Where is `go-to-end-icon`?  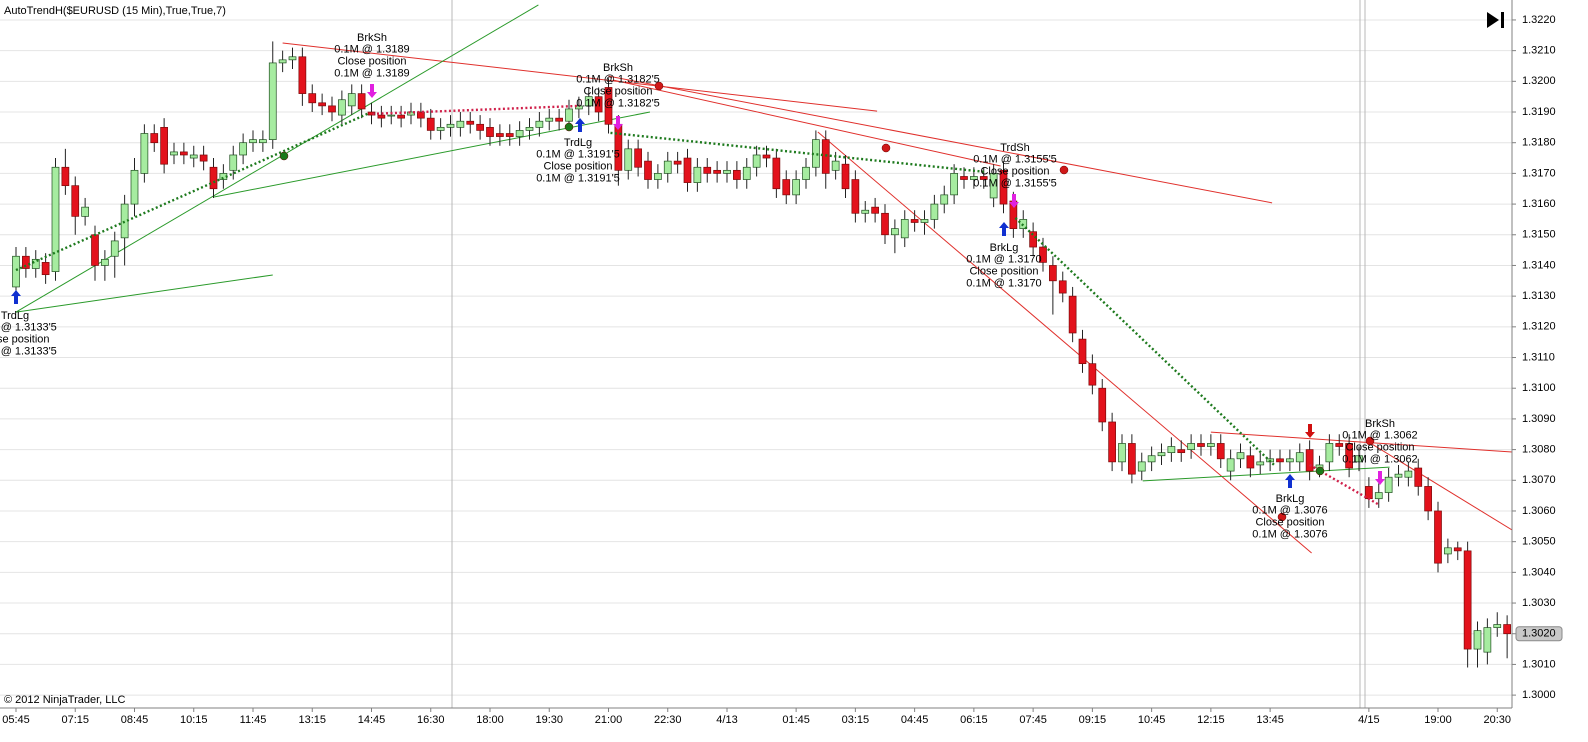 go-to-end-icon is located at coordinates (1493, 20).